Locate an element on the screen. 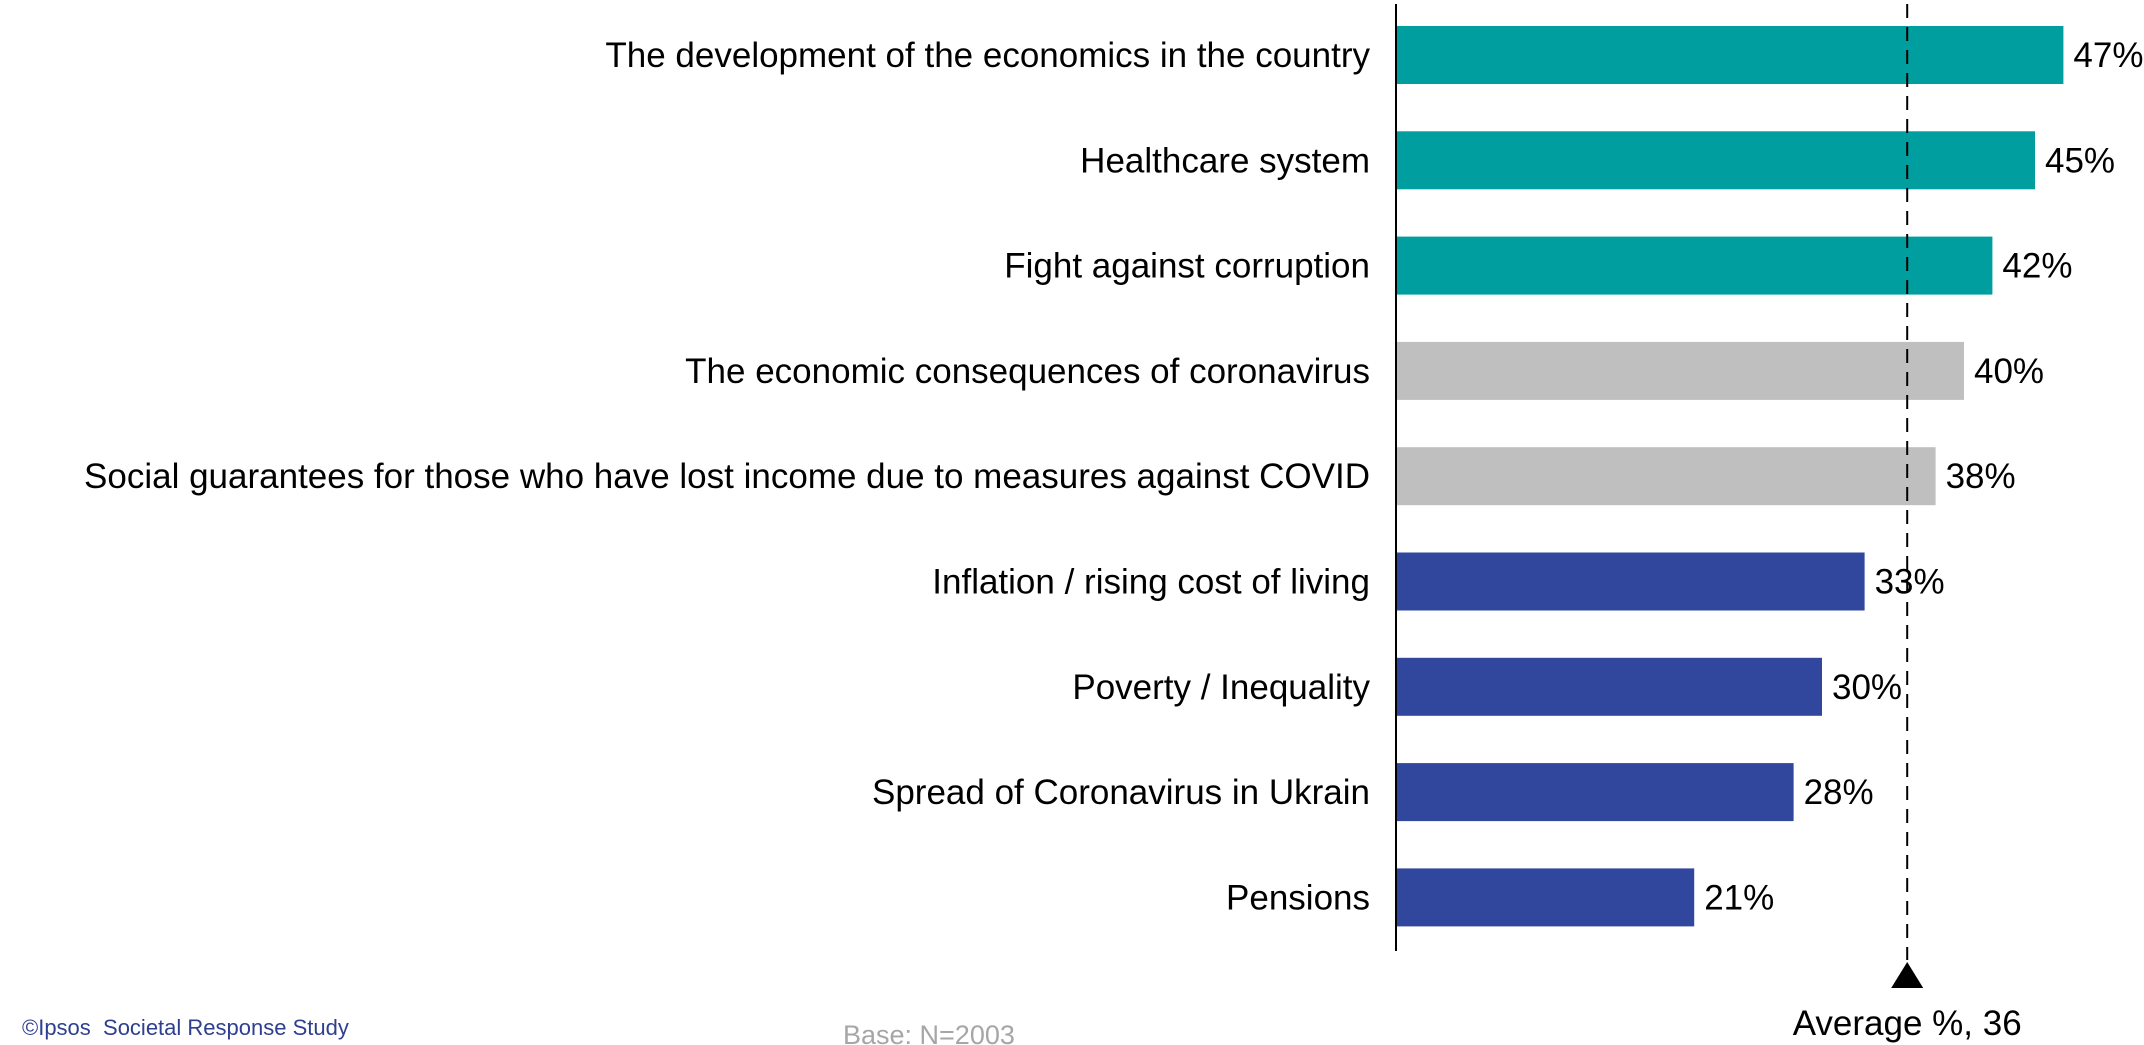  value-label: 30% is located at coordinates (1867, 687).